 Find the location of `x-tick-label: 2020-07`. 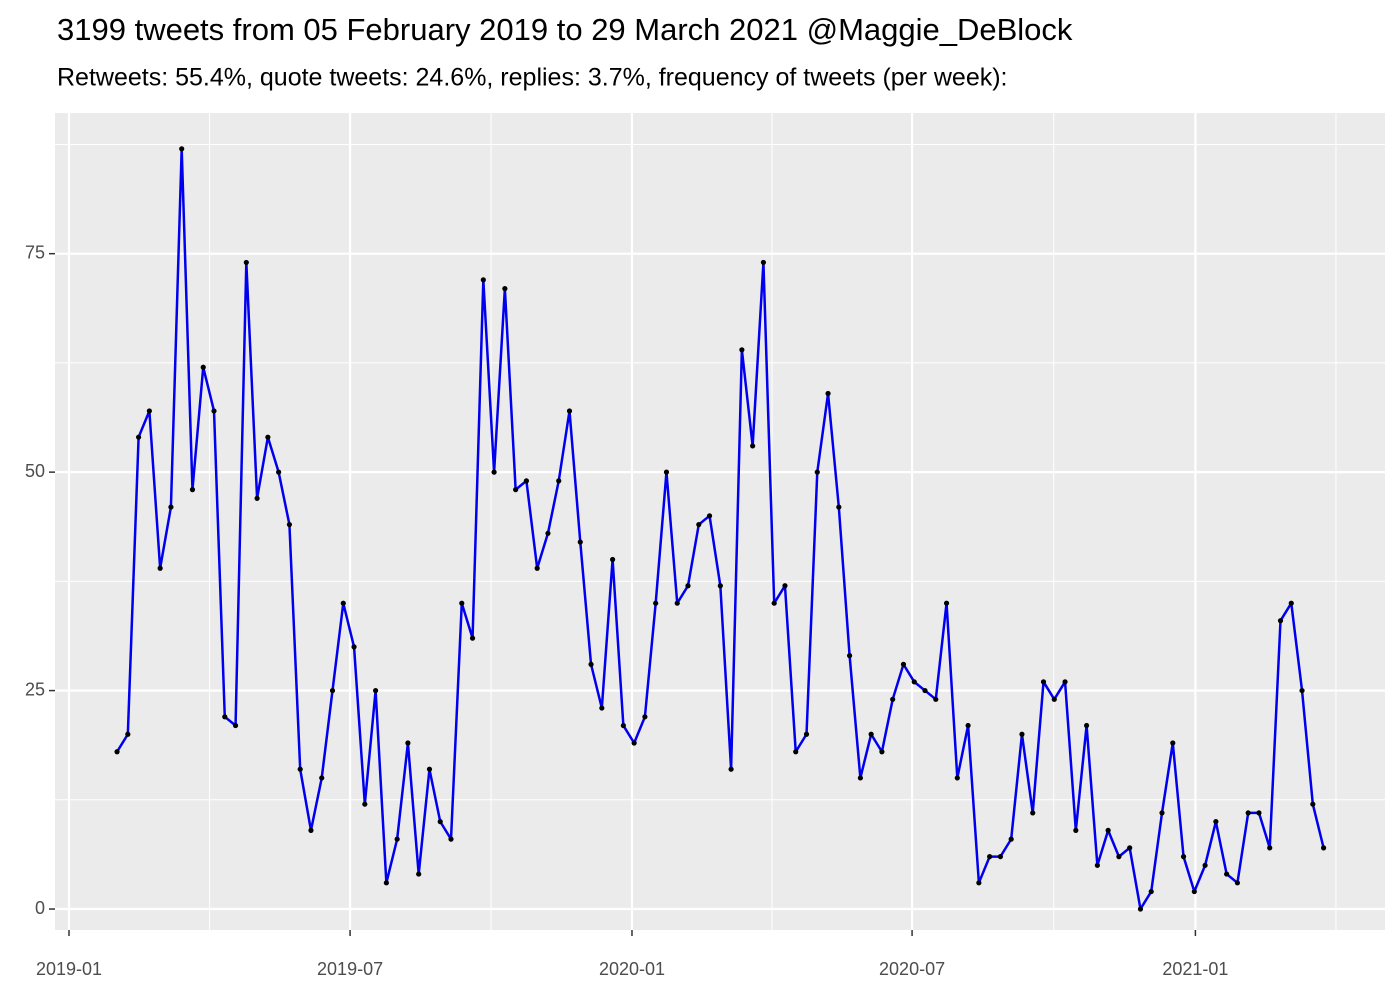

x-tick-label: 2020-07 is located at coordinates (912, 969).